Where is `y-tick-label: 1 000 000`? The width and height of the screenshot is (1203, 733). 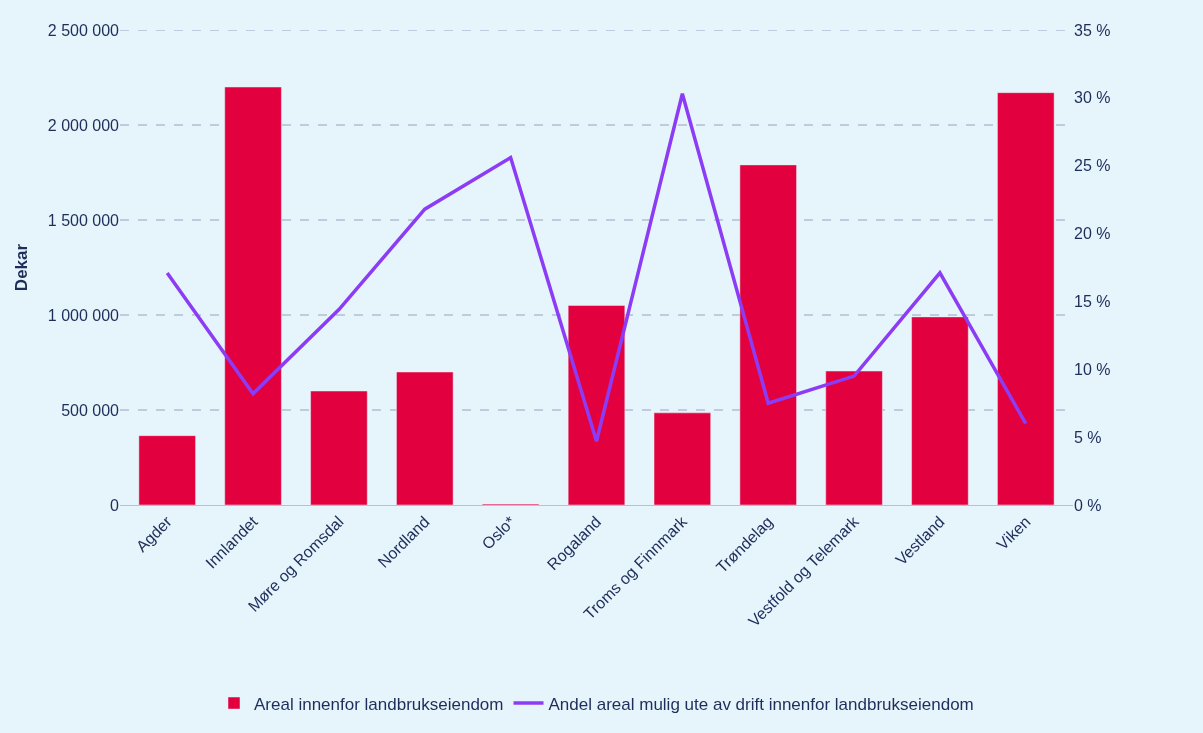
y-tick-label: 1 000 000 is located at coordinates (83, 315).